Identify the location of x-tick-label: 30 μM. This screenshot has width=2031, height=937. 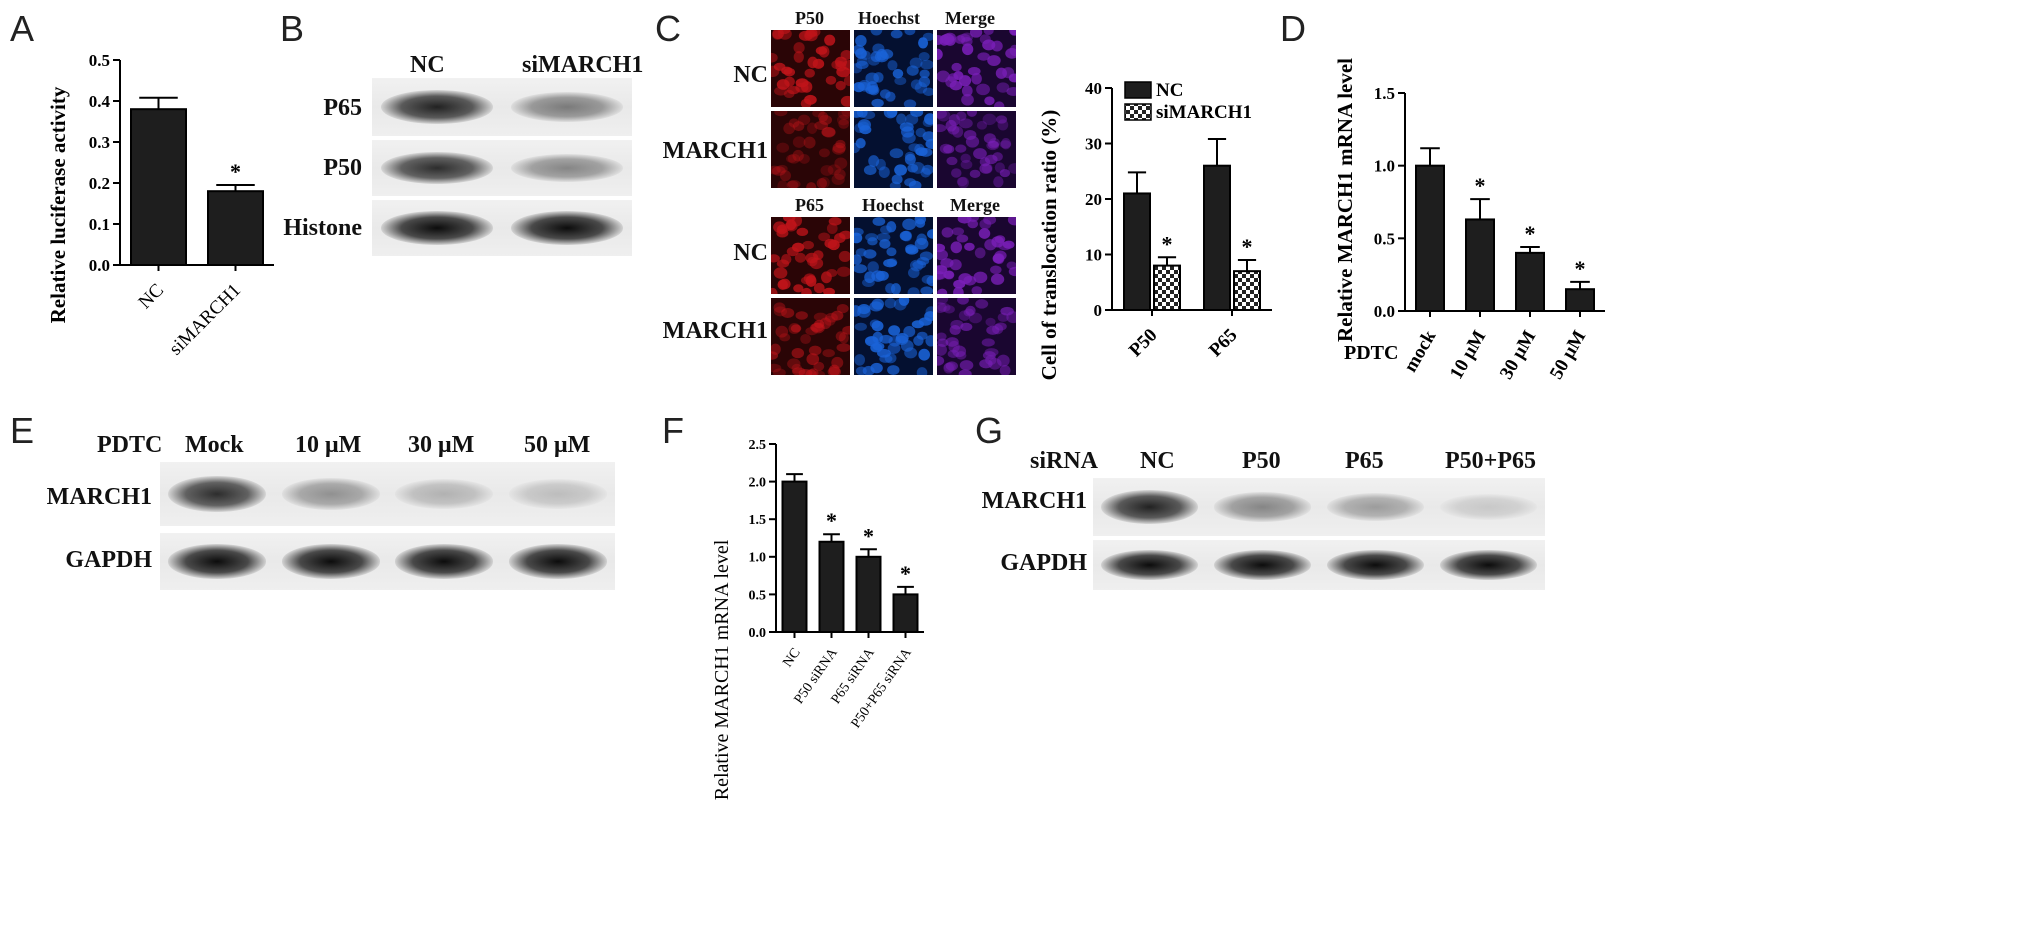
(1518, 353).